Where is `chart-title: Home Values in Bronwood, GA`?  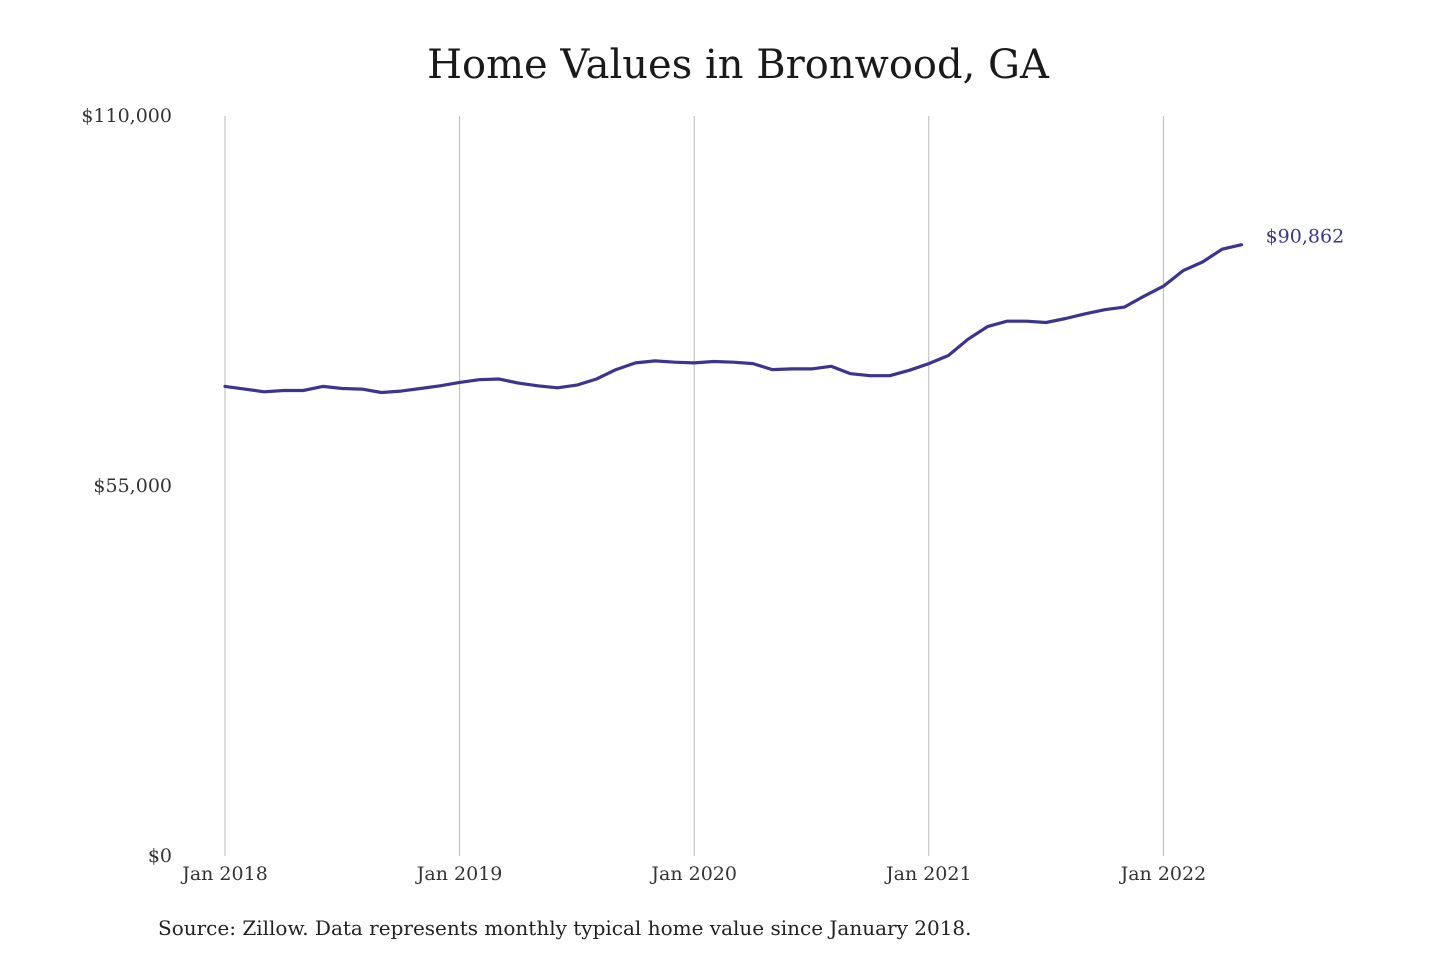 chart-title: Home Values in Bronwood, GA is located at coordinates (738, 65).